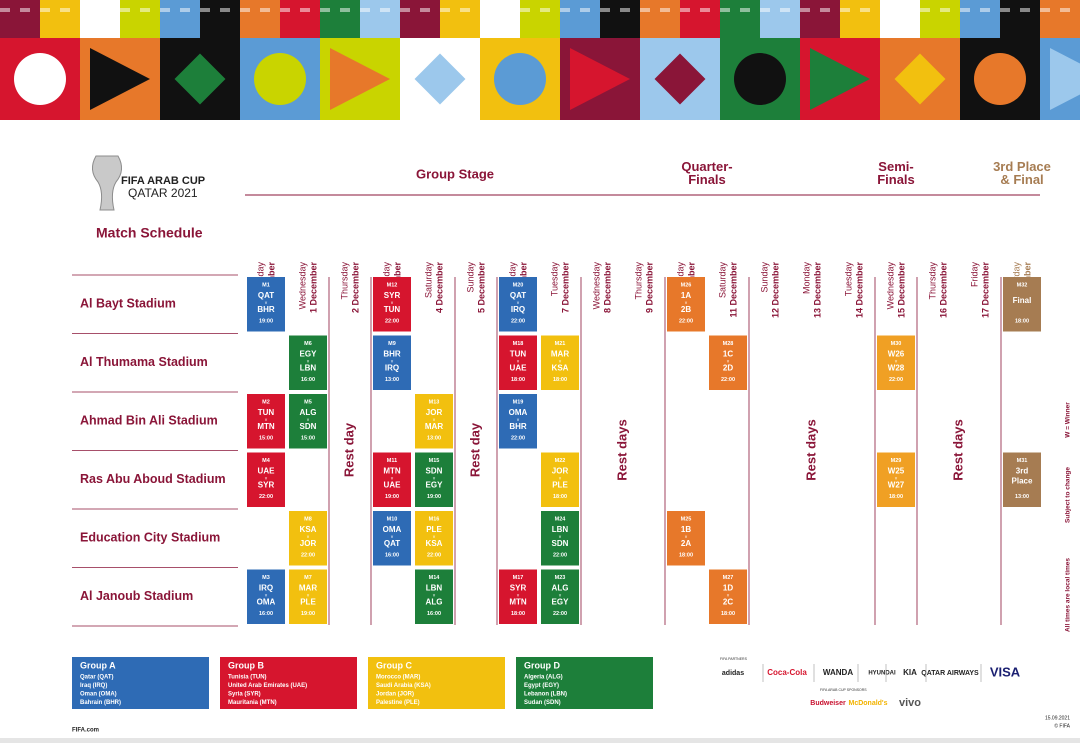  What do you see at coordinates (144, 362) in the screenshot?
I see `stadium-name: Al Thumama Stadium` at bounding box center [144, 362].